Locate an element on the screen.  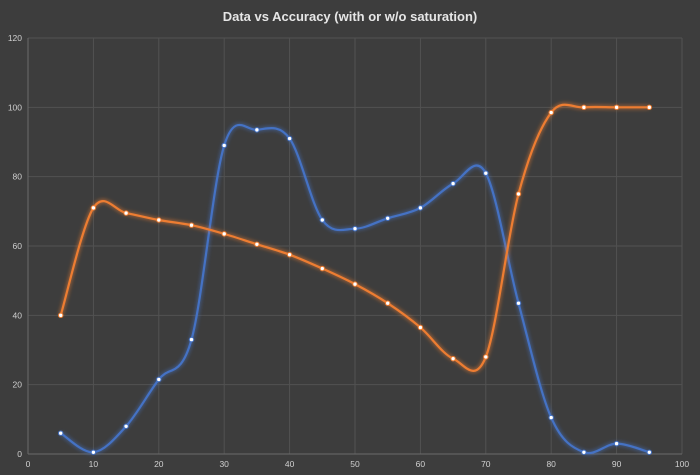
y-tick-label: 20 is located at coordinates (18, 385).